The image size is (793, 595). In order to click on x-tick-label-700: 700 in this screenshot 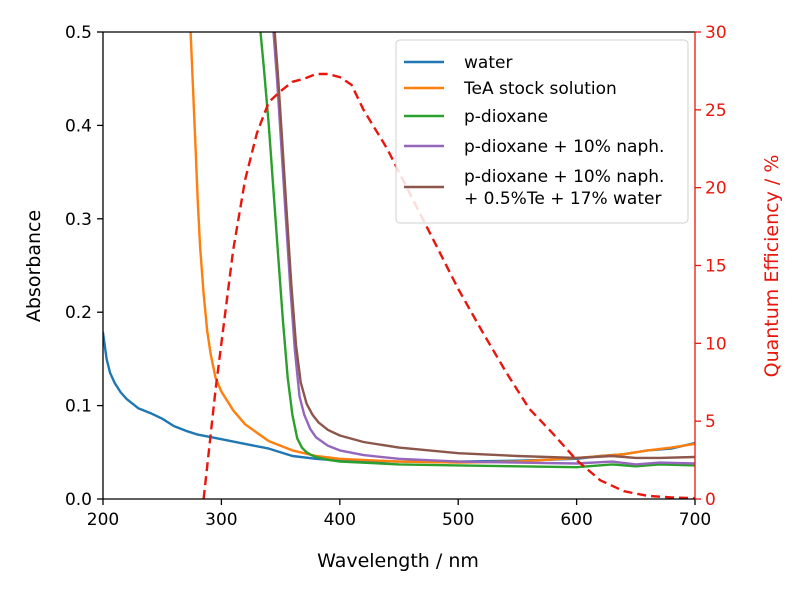, I will do `click(695, 520)`.